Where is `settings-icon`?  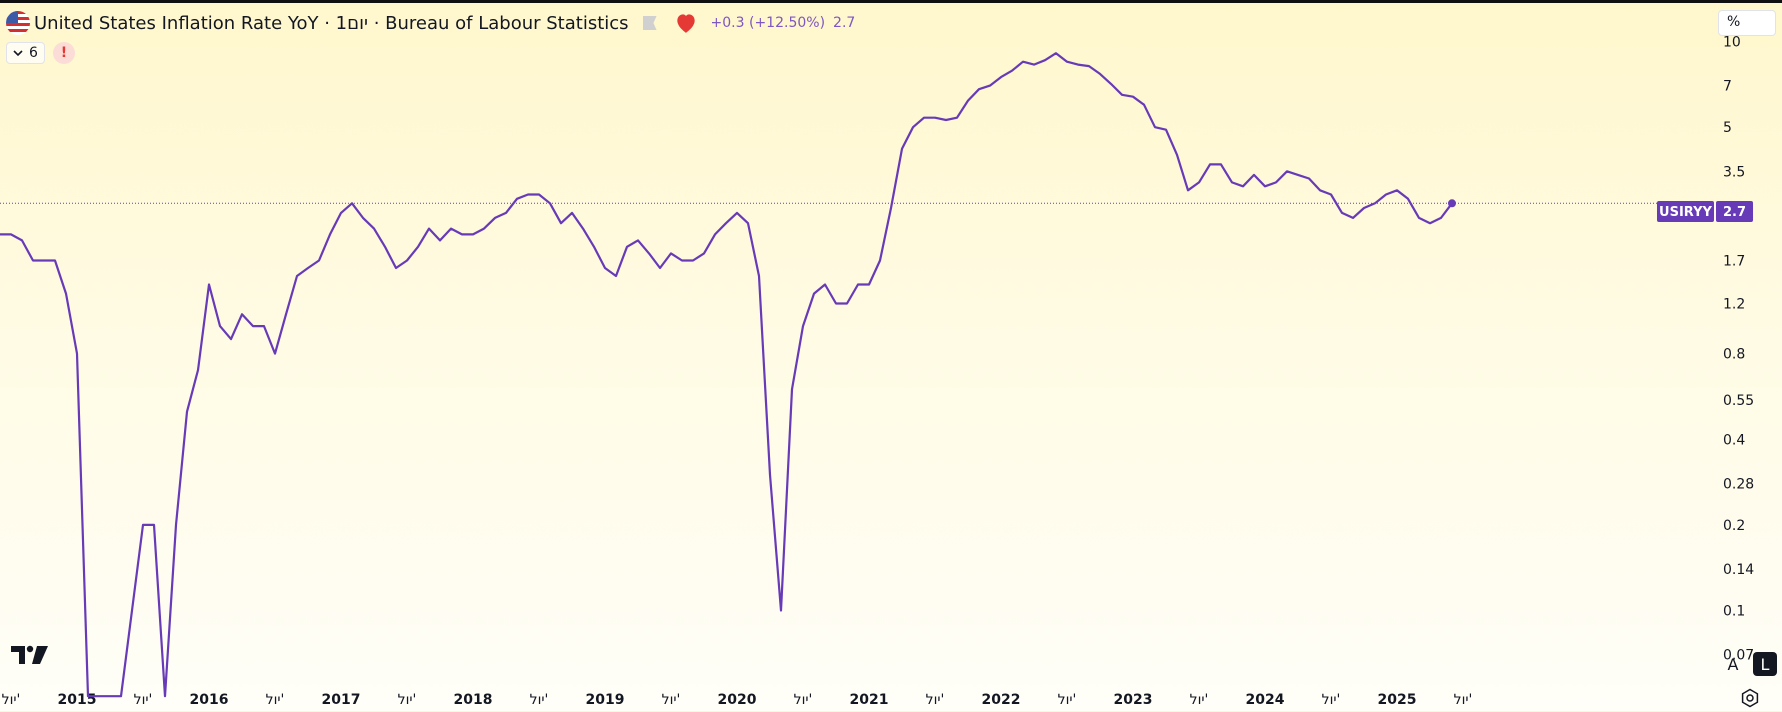 settings-icon is located at coordinates (1750, 700).